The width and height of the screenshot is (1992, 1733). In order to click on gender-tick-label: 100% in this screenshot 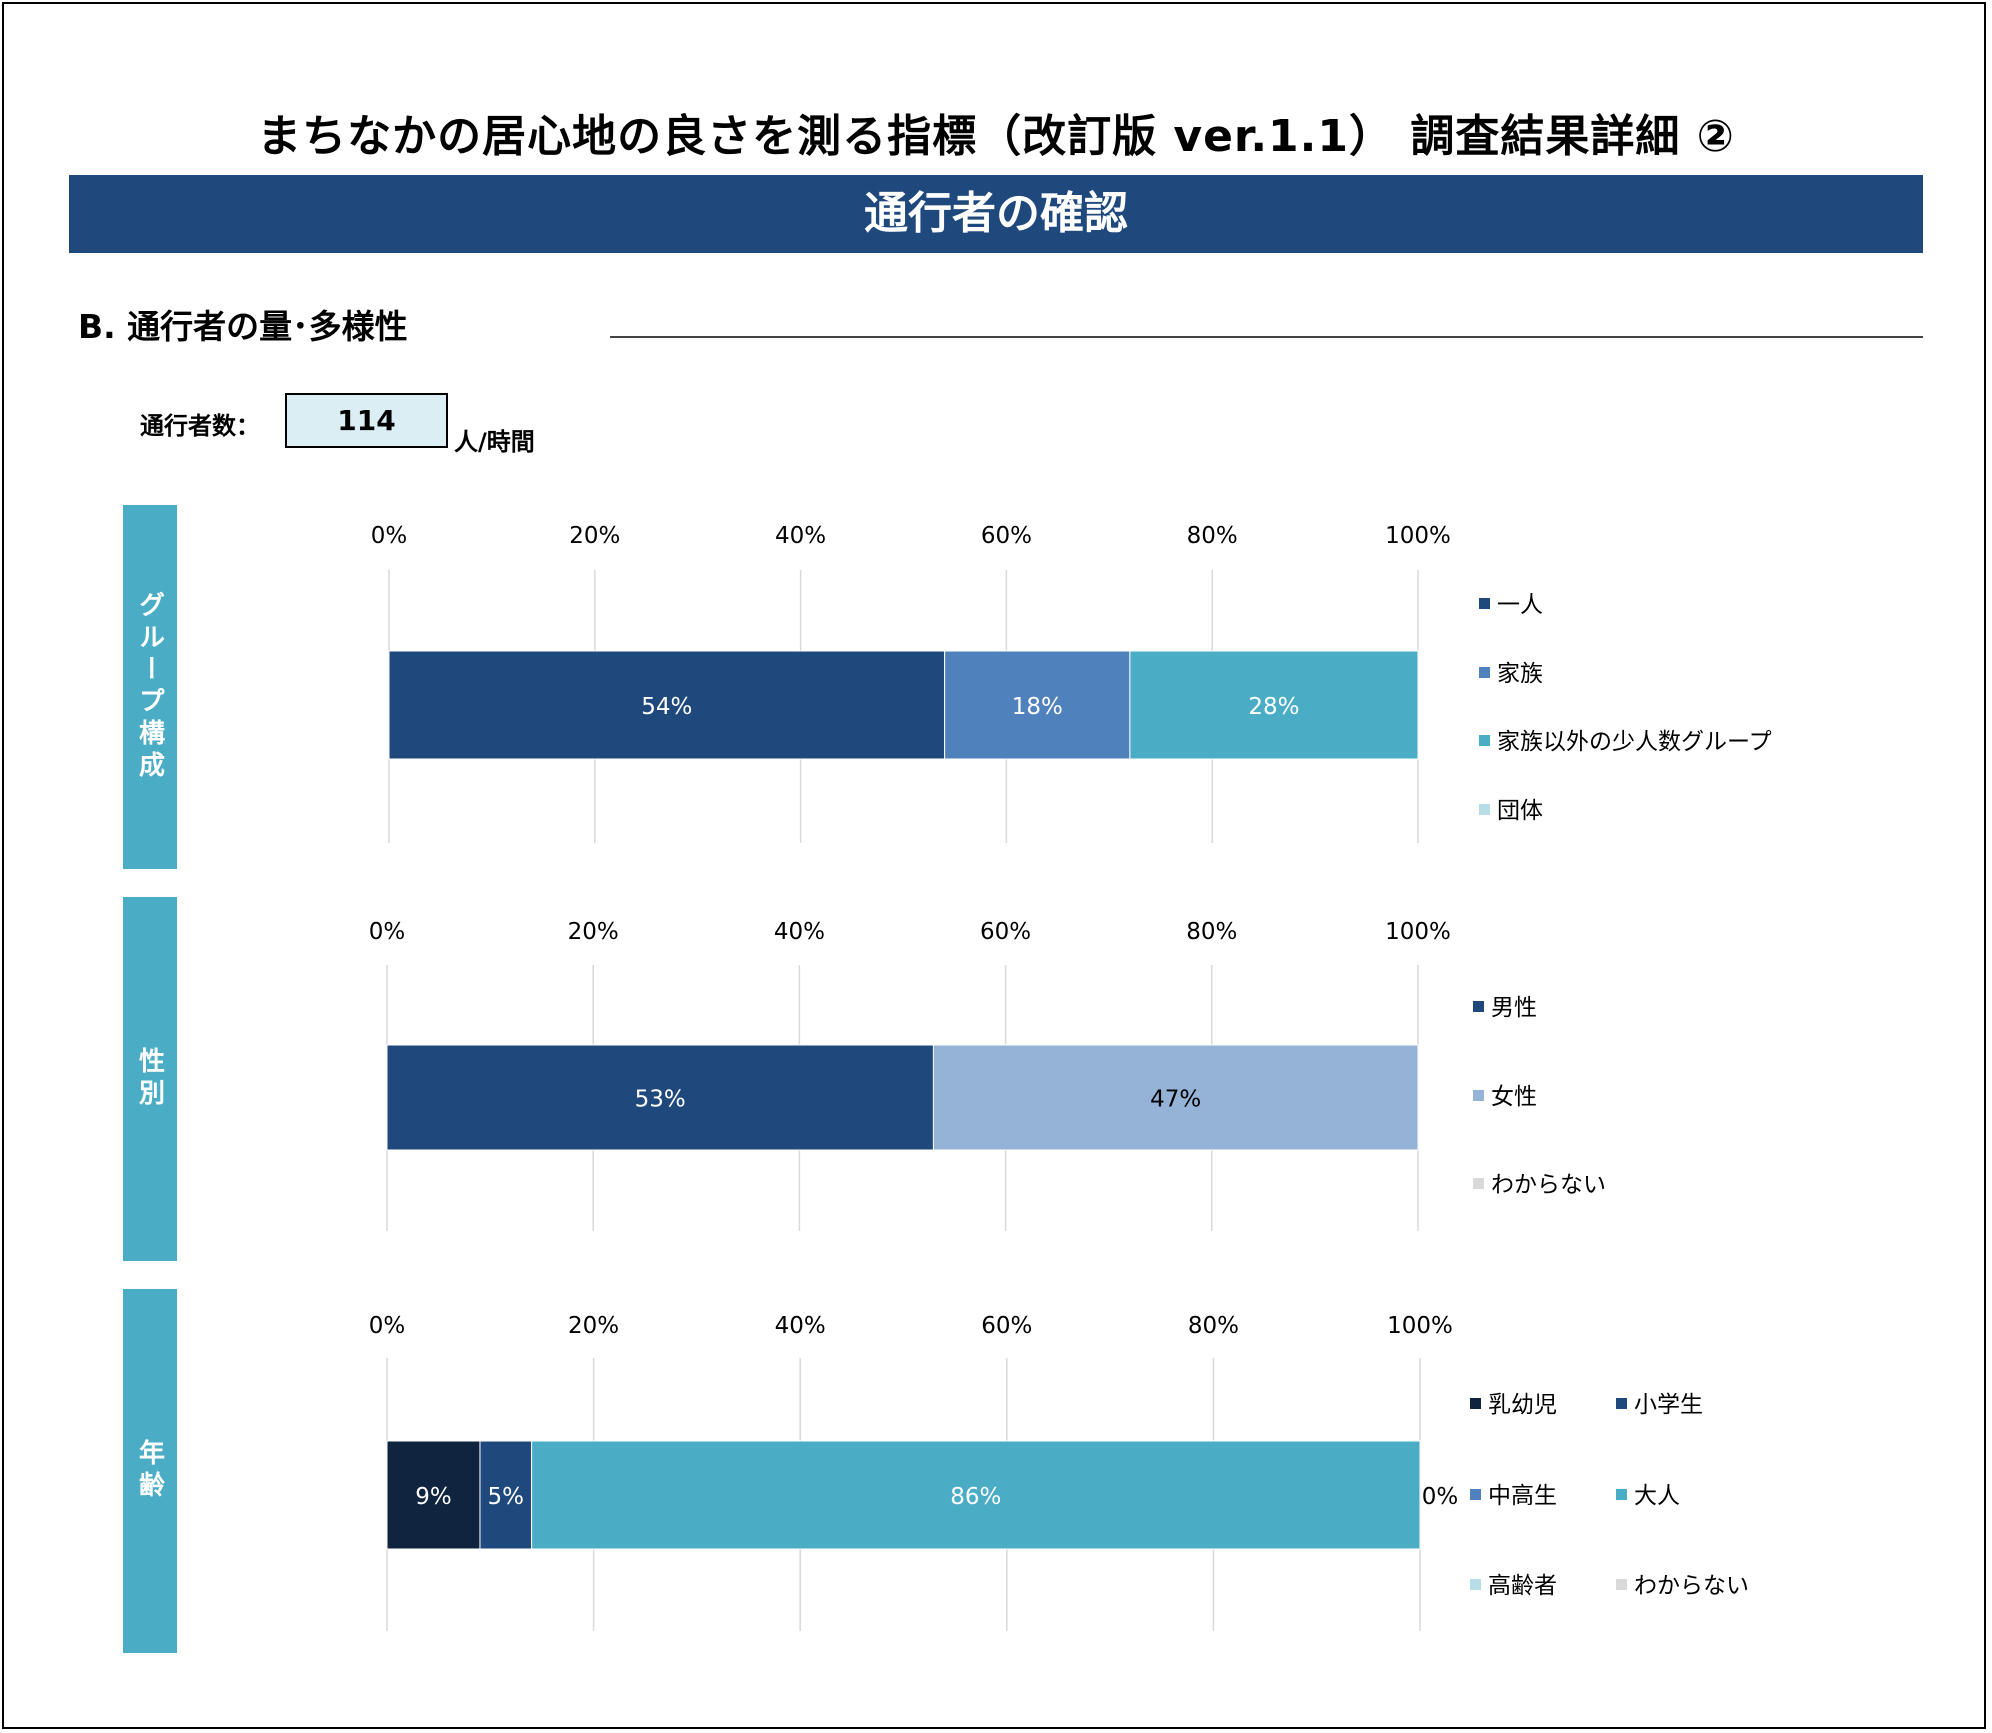, I will do `click(1418, 932)`.